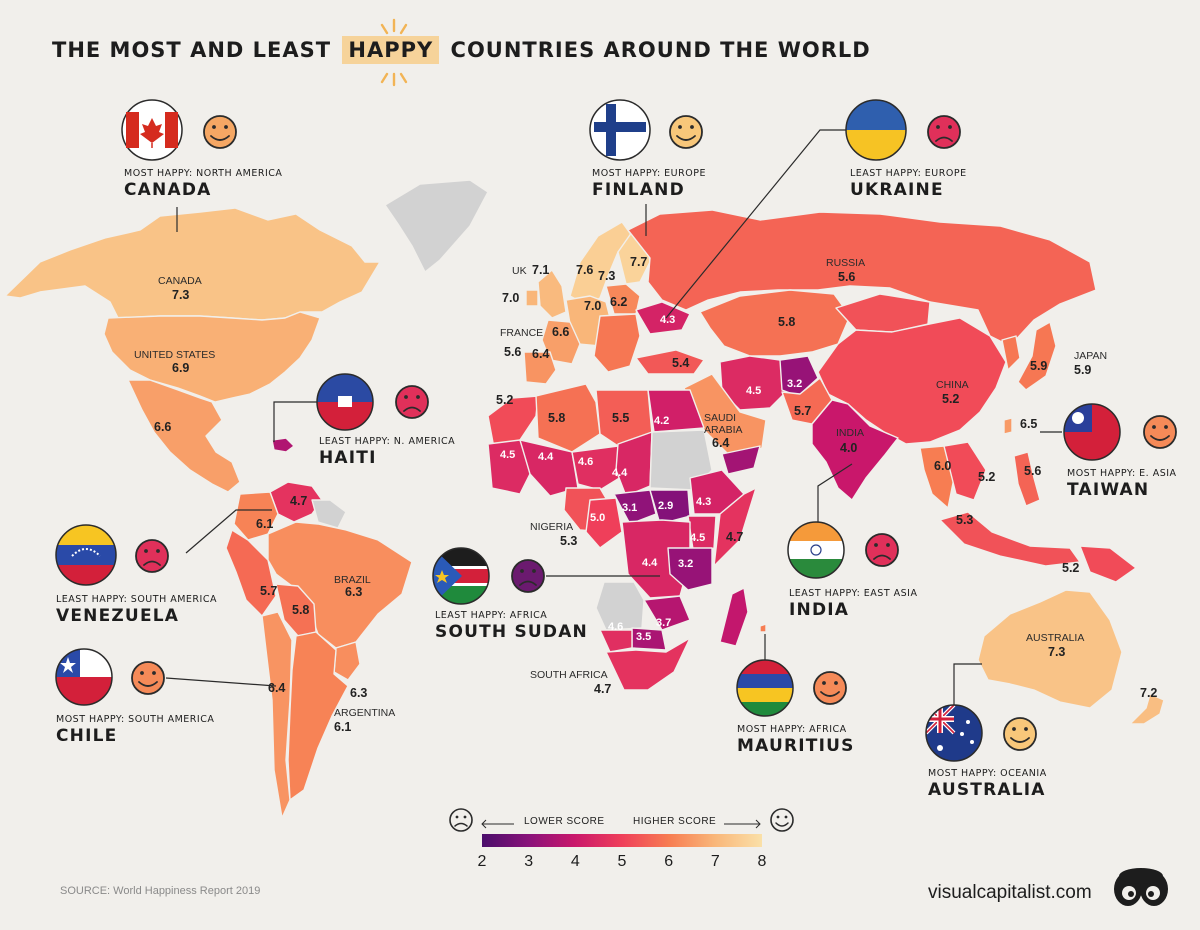 This screenshot has width=1200, height=930. I want to click on region-guiana, so click(329, 514).